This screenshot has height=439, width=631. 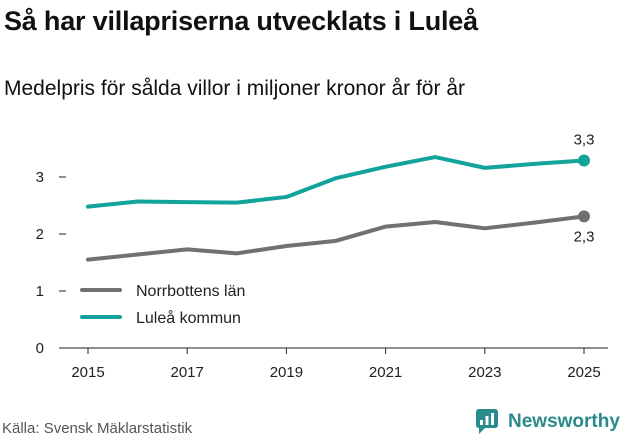 What do you see at coordinates (40, 291) in the screenshot?
I see `y-tick-label: 1` at bounding box center [40, 291].